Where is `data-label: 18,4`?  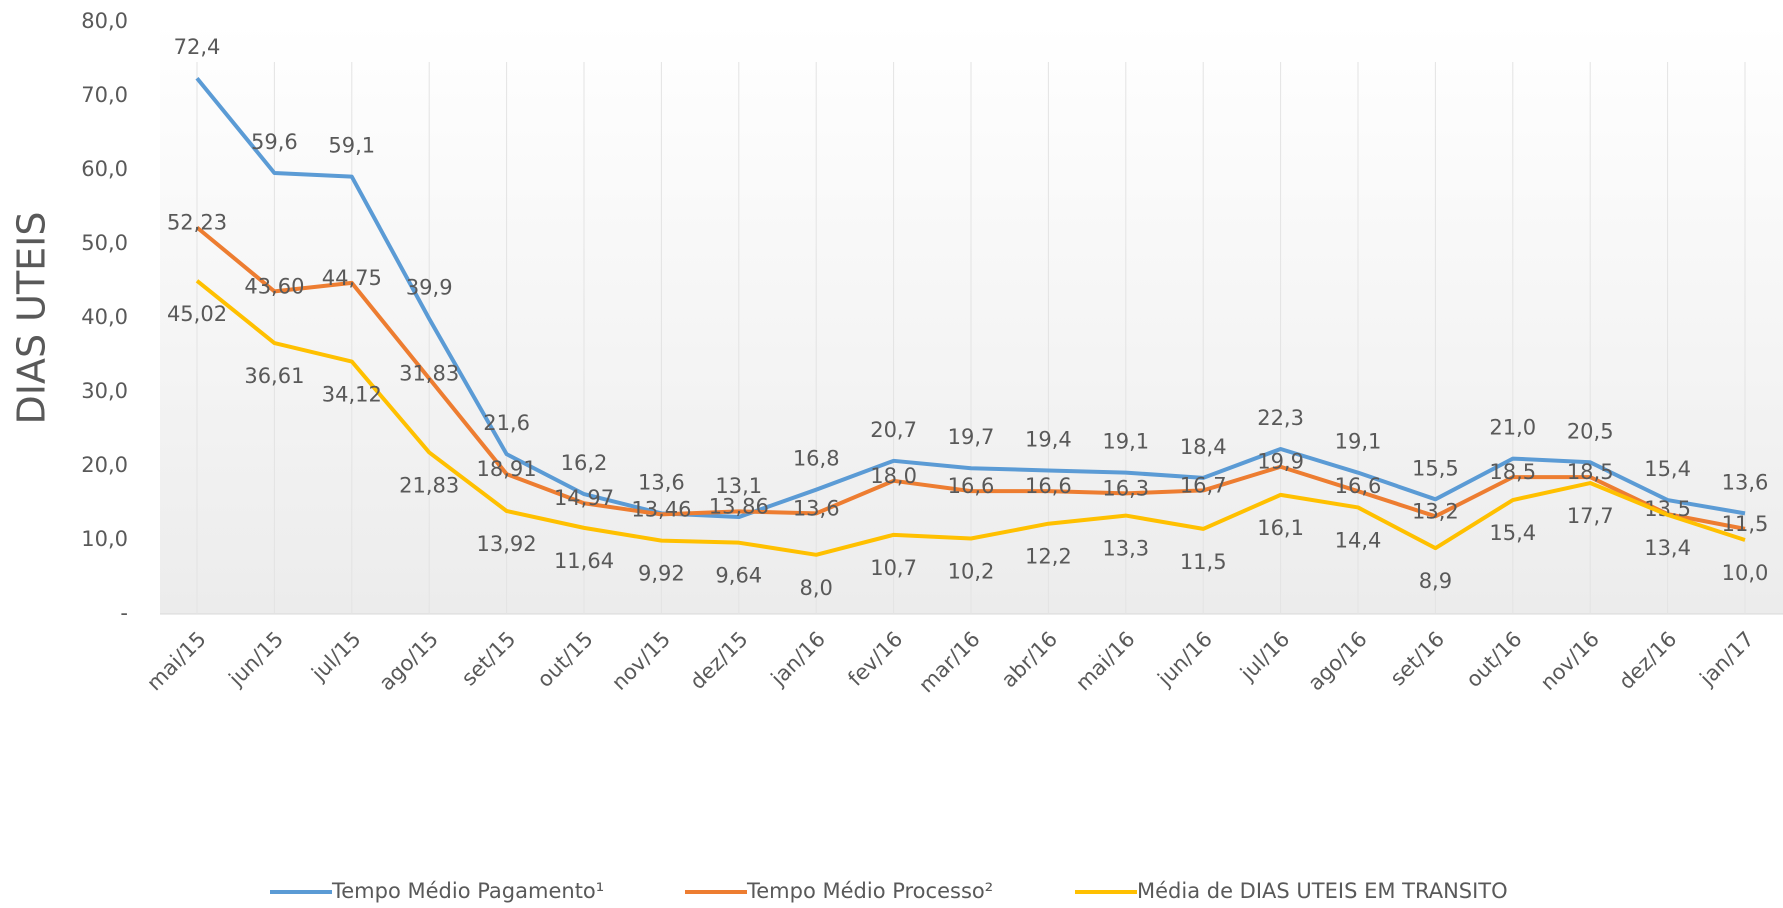 data-label: 18,4 is located at coordinates (1203, 447).